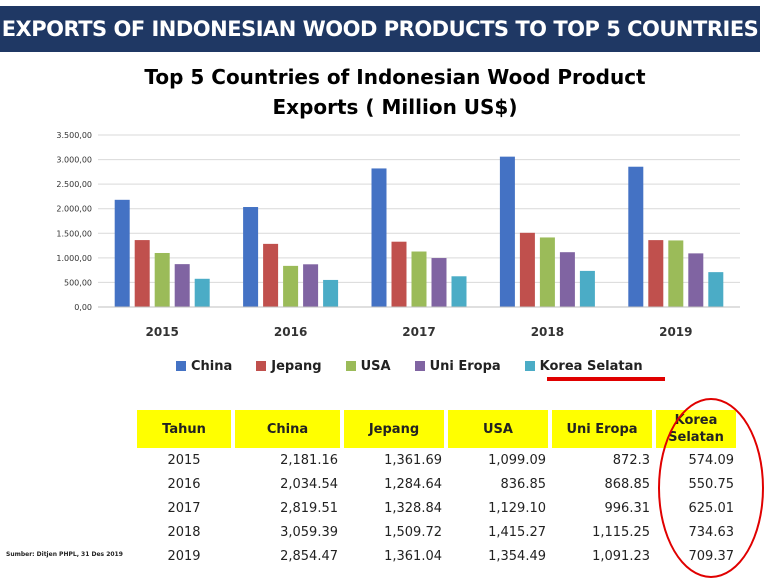 Image resolution: width=768 pixels, height=578 pixels. I want to click on header-china: China, so click(287, 429).